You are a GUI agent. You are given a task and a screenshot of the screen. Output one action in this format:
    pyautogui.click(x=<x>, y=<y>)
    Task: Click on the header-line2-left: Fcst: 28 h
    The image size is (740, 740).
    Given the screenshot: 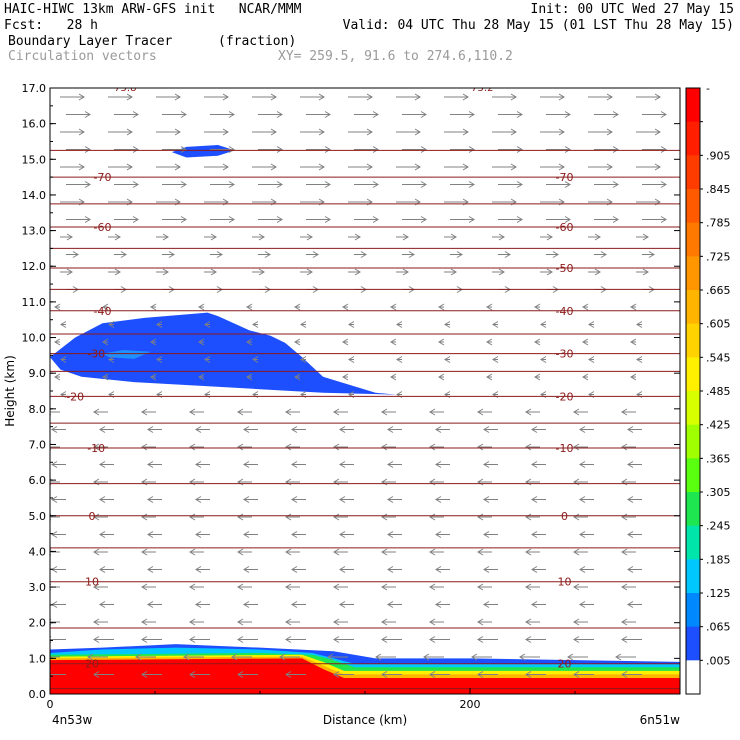 What is the action you would take?
    pyautogui.click(x=51, y=25)
    